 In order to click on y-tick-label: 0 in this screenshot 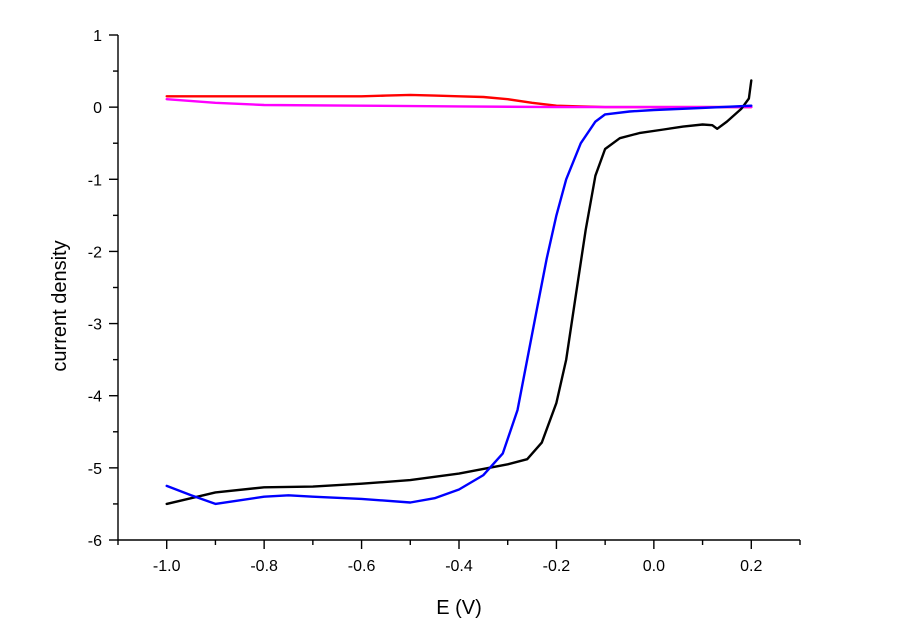, I will do `click(97, 108)`.